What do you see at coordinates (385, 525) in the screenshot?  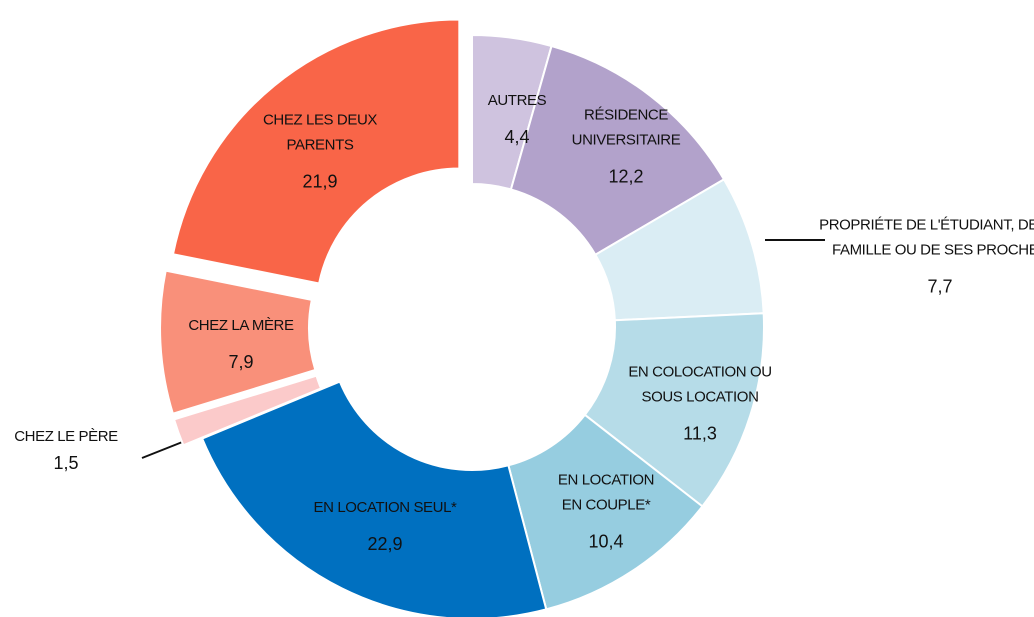 I see `segment-label: EN LOCATION SEUL* 22,9` at bounding box center [385, 525].